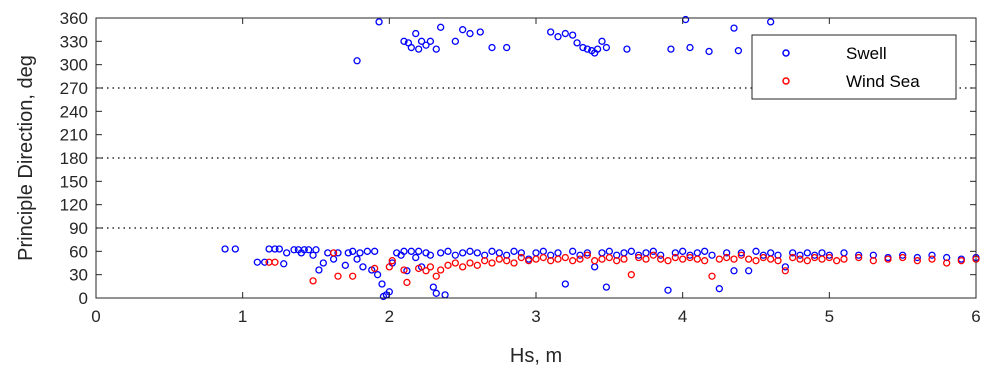 This screenshot has width=988, height=374. Describe the element at coordinates (74, 41) in the screenshot. I see `y-tick-label: 330` at that location.